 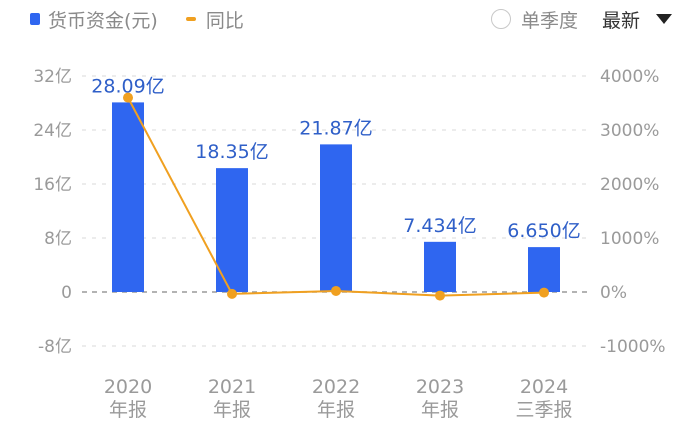 What do you see at coordinates (633, 347) in the screenshot?
I see `y-right-tick-label: -1000%` at bounding box center [633, 347].